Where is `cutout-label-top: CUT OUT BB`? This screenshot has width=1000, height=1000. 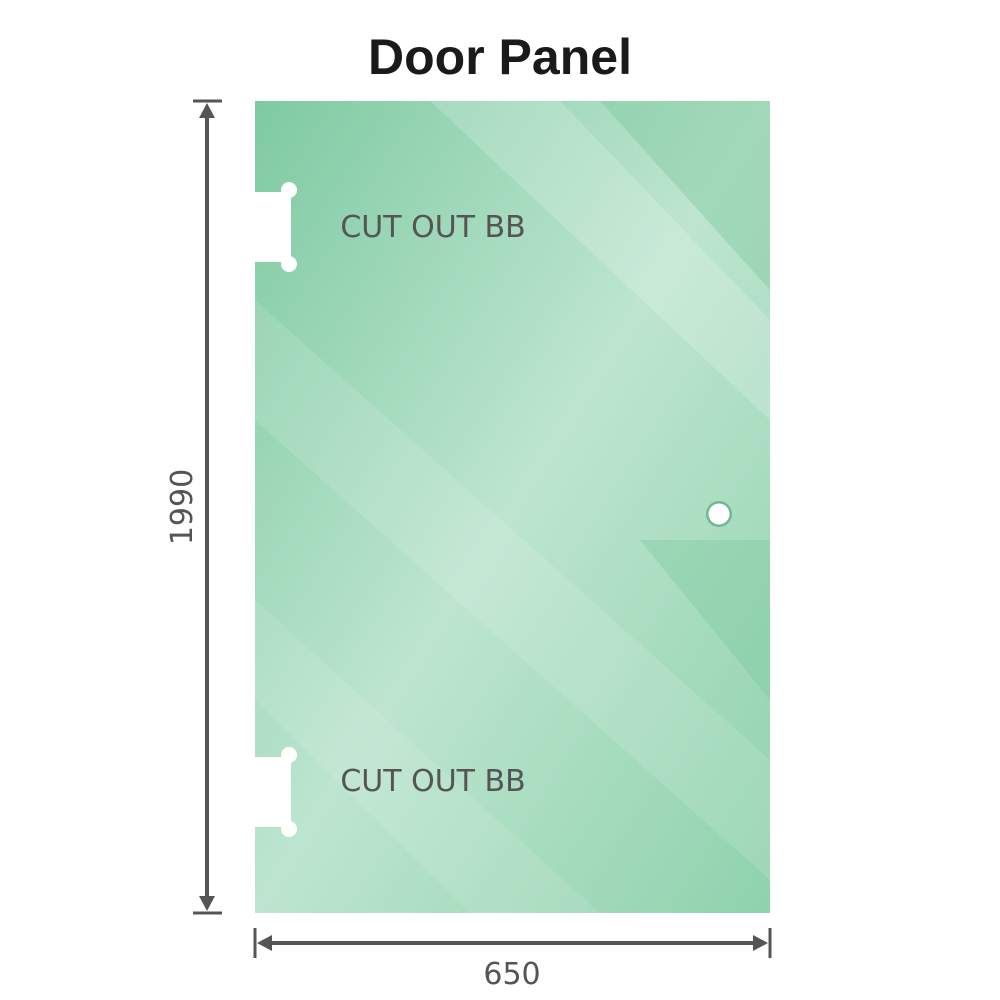 cutout-label-top: CUT OUT BB is located at coordinates (432, 227).